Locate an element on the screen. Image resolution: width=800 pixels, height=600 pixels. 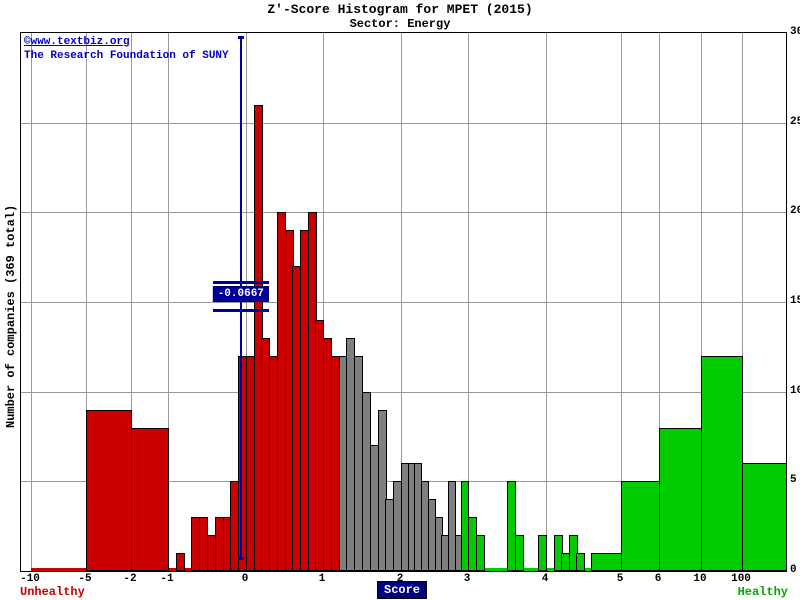
x-tick-label: 3 is located at coordinates (467, 579).